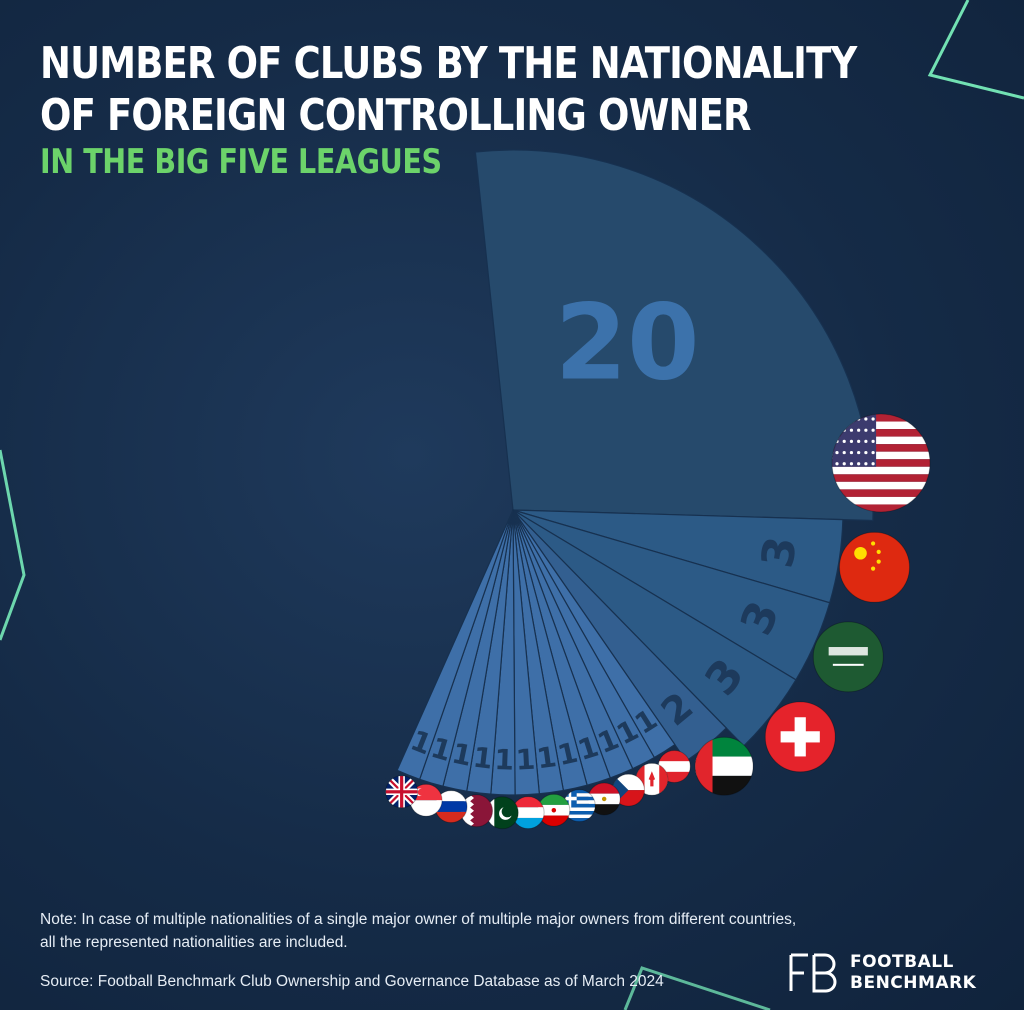 This screenshot has width=1024, height=1010. What do you see at coordinates (504, 760) in the screenshot?
I see `slice-value-pakistan: 1` at bounding box center [504, 760].